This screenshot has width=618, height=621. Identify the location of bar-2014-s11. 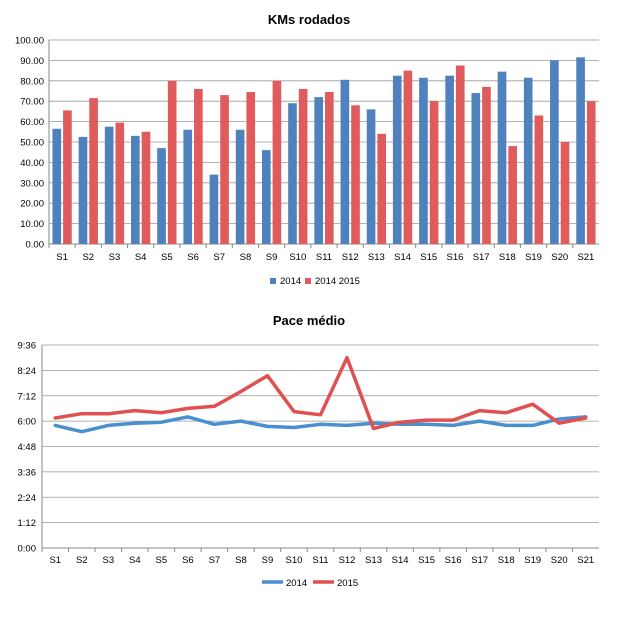
(318, 171).